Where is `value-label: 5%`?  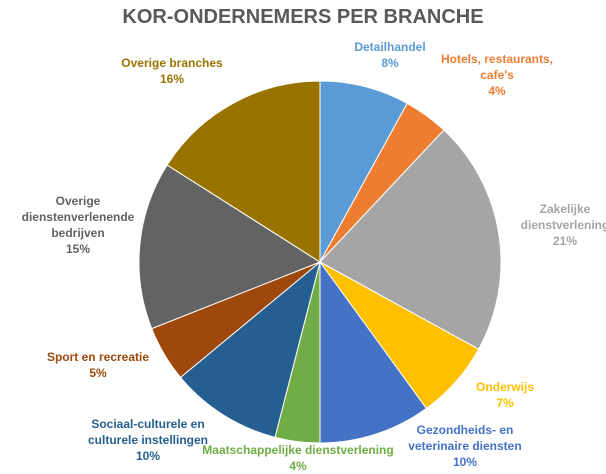 value-label: 5% is located at coordinates (98, 373).